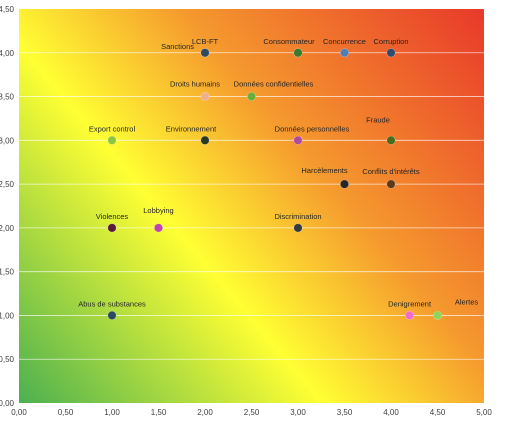  What do you see at coordinates (19, 412) in the screenshot?
I see `x-tick-label: 0,00` at bounding box center [19, 412].